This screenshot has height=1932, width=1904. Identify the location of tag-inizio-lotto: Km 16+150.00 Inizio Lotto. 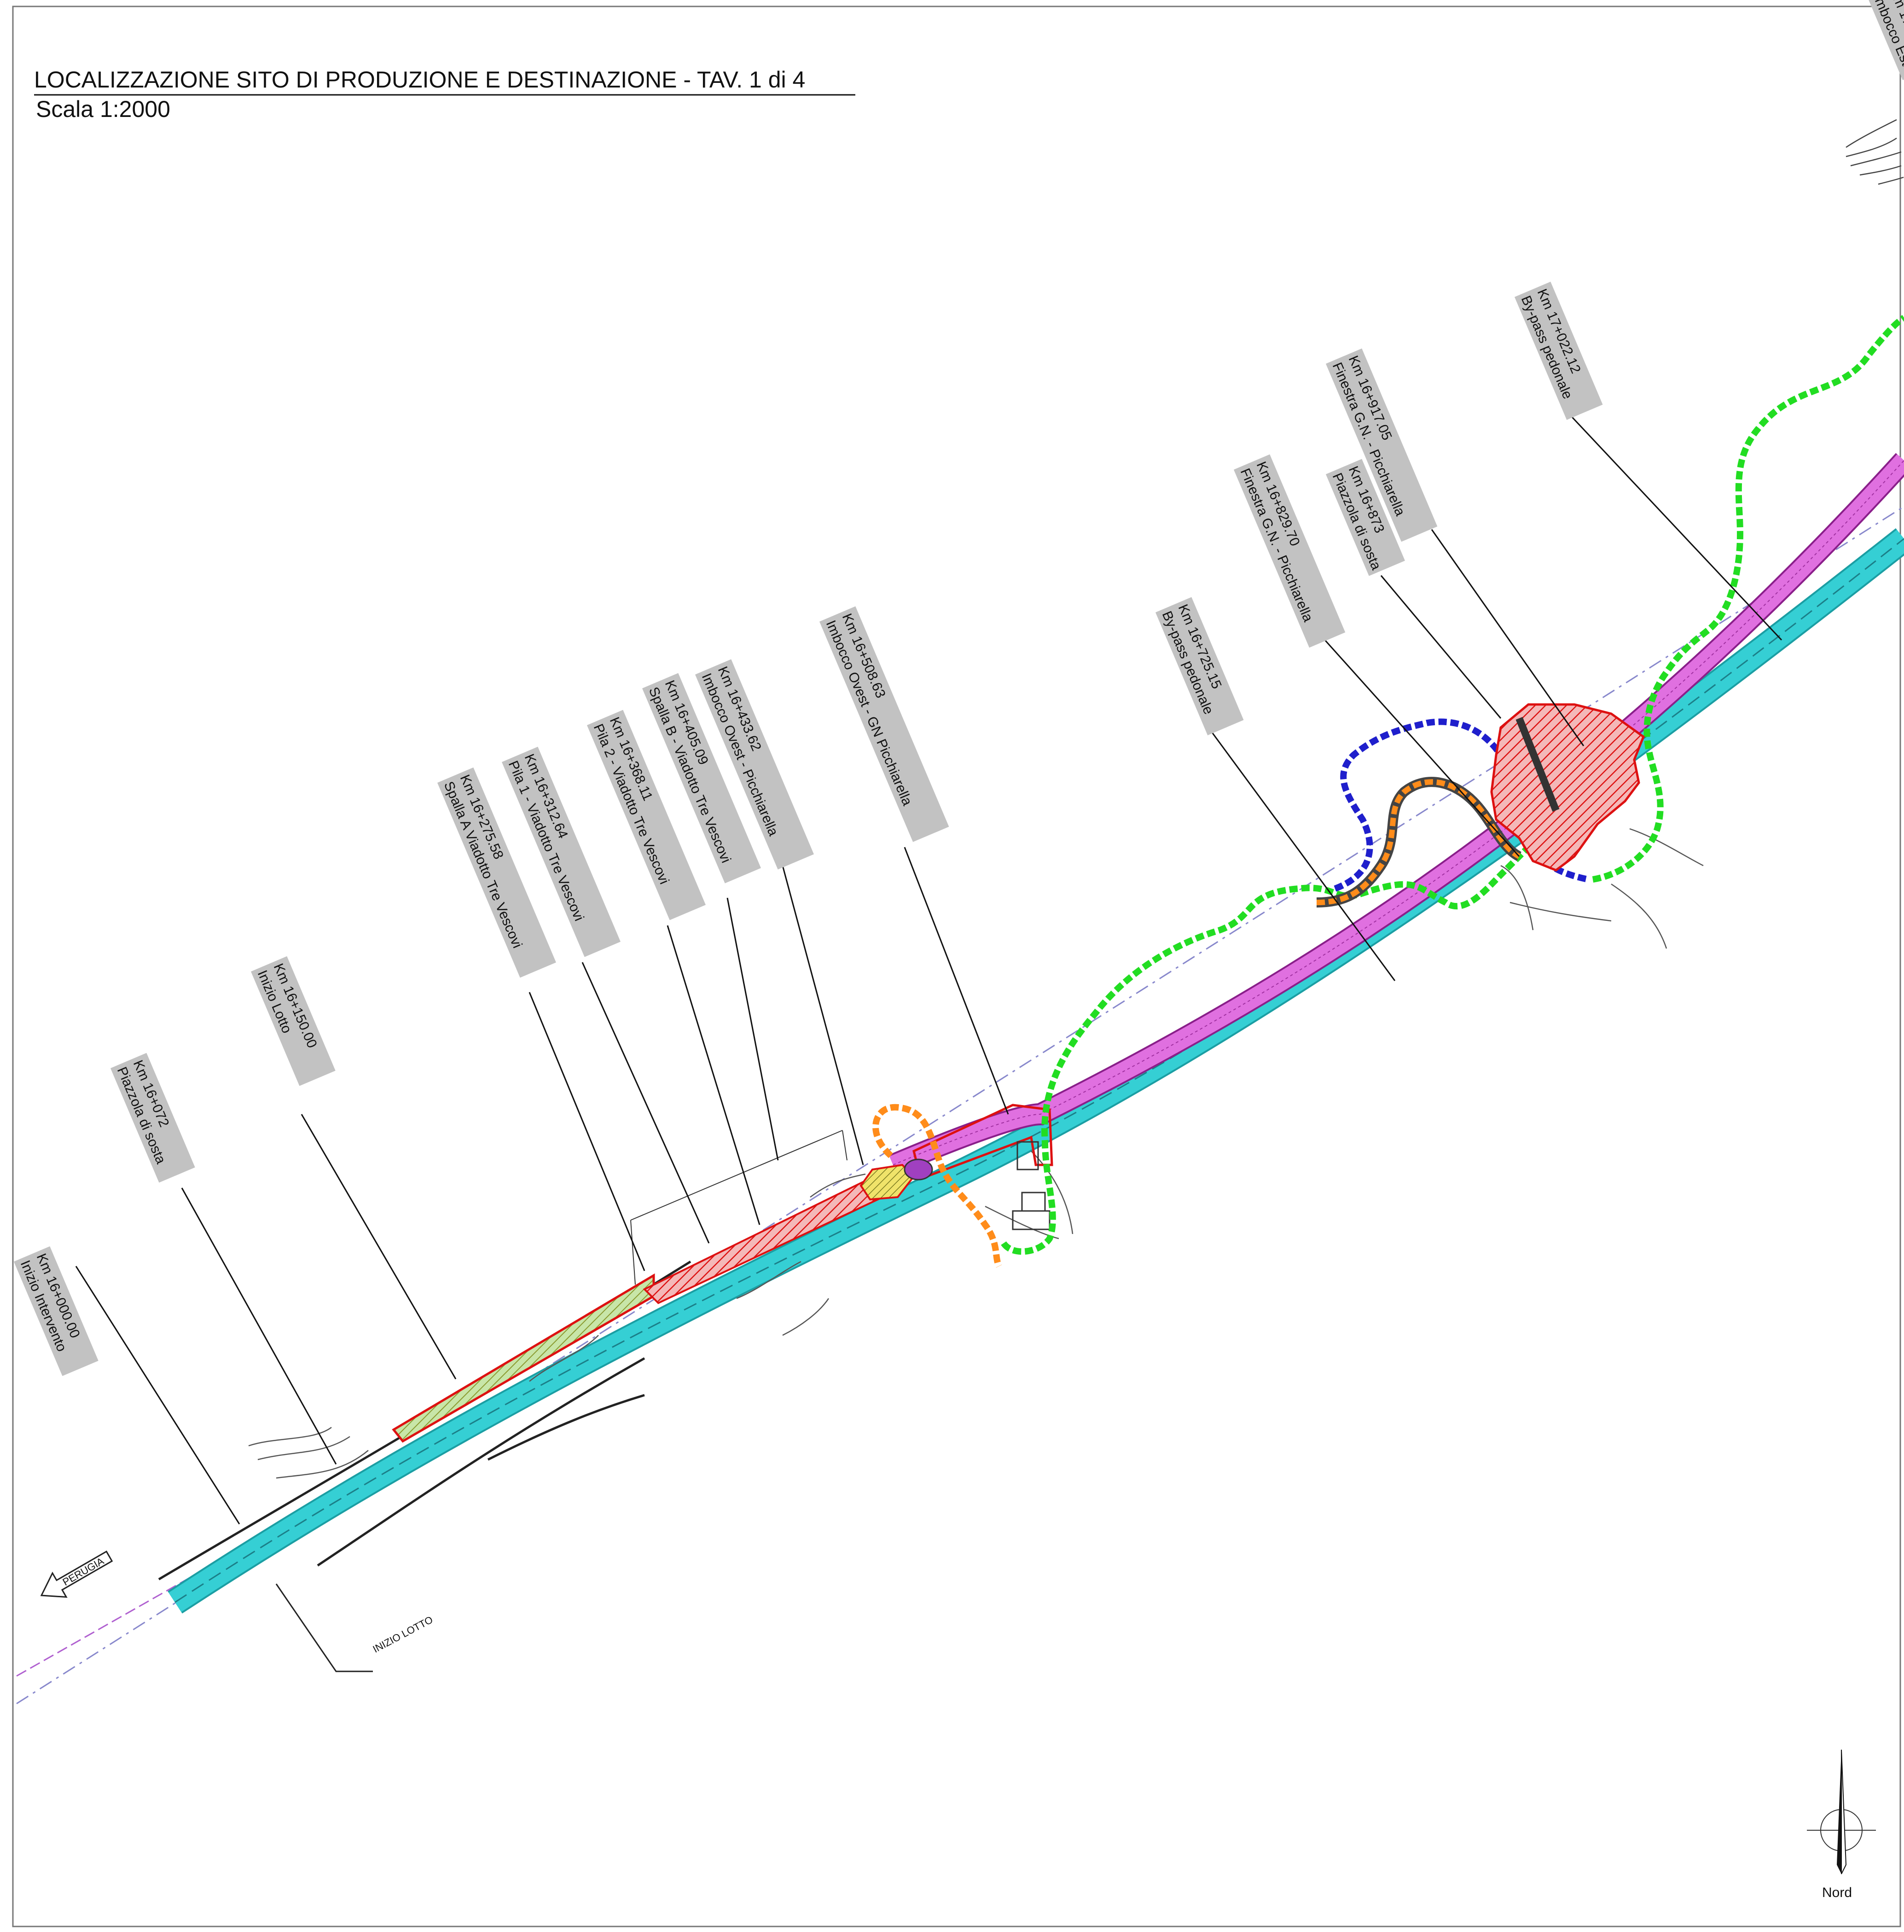
(293, 1021).